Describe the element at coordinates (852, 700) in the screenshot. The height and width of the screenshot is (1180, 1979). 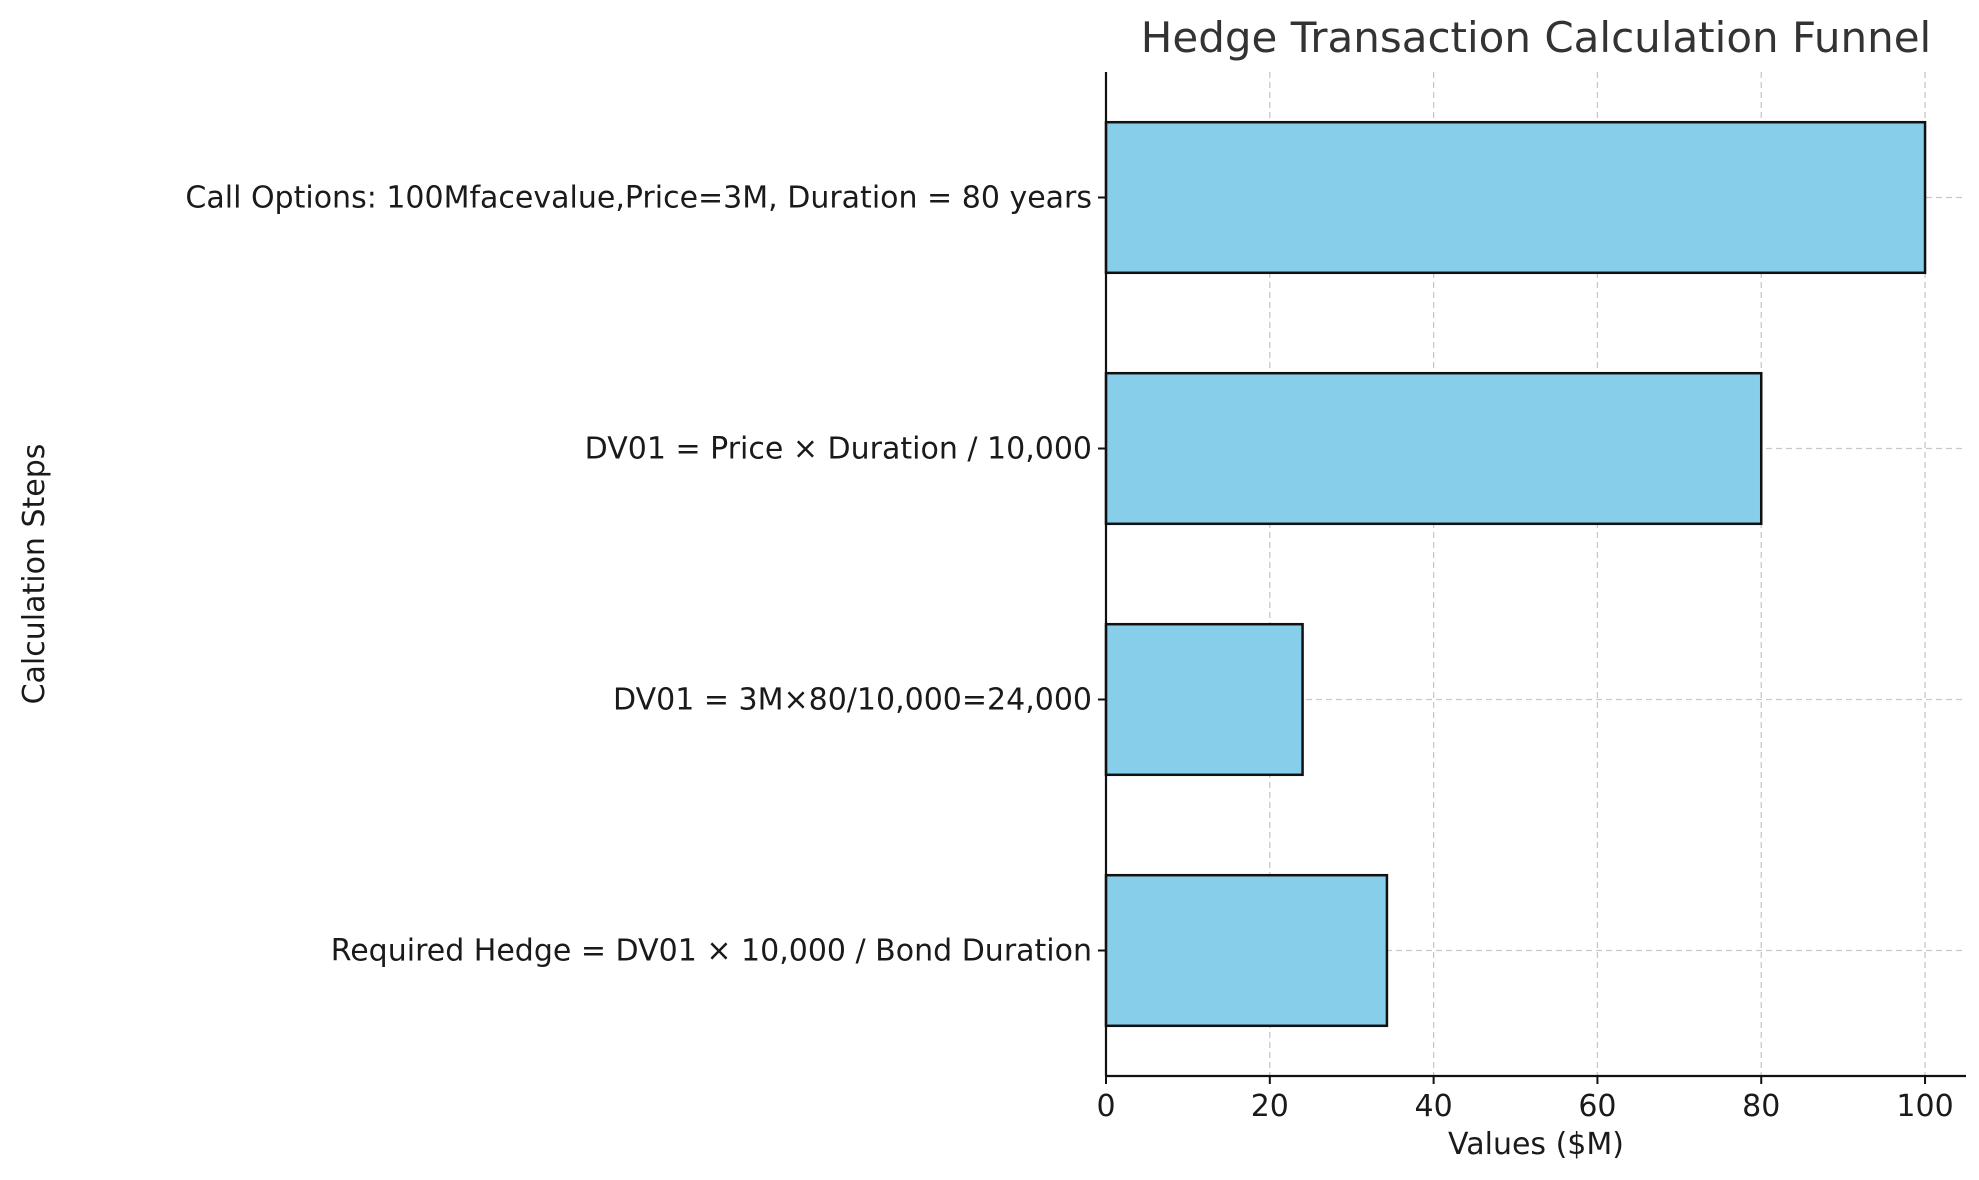
I see `category-label: DV01 = 3M×80/10,000=24,000` at that location.